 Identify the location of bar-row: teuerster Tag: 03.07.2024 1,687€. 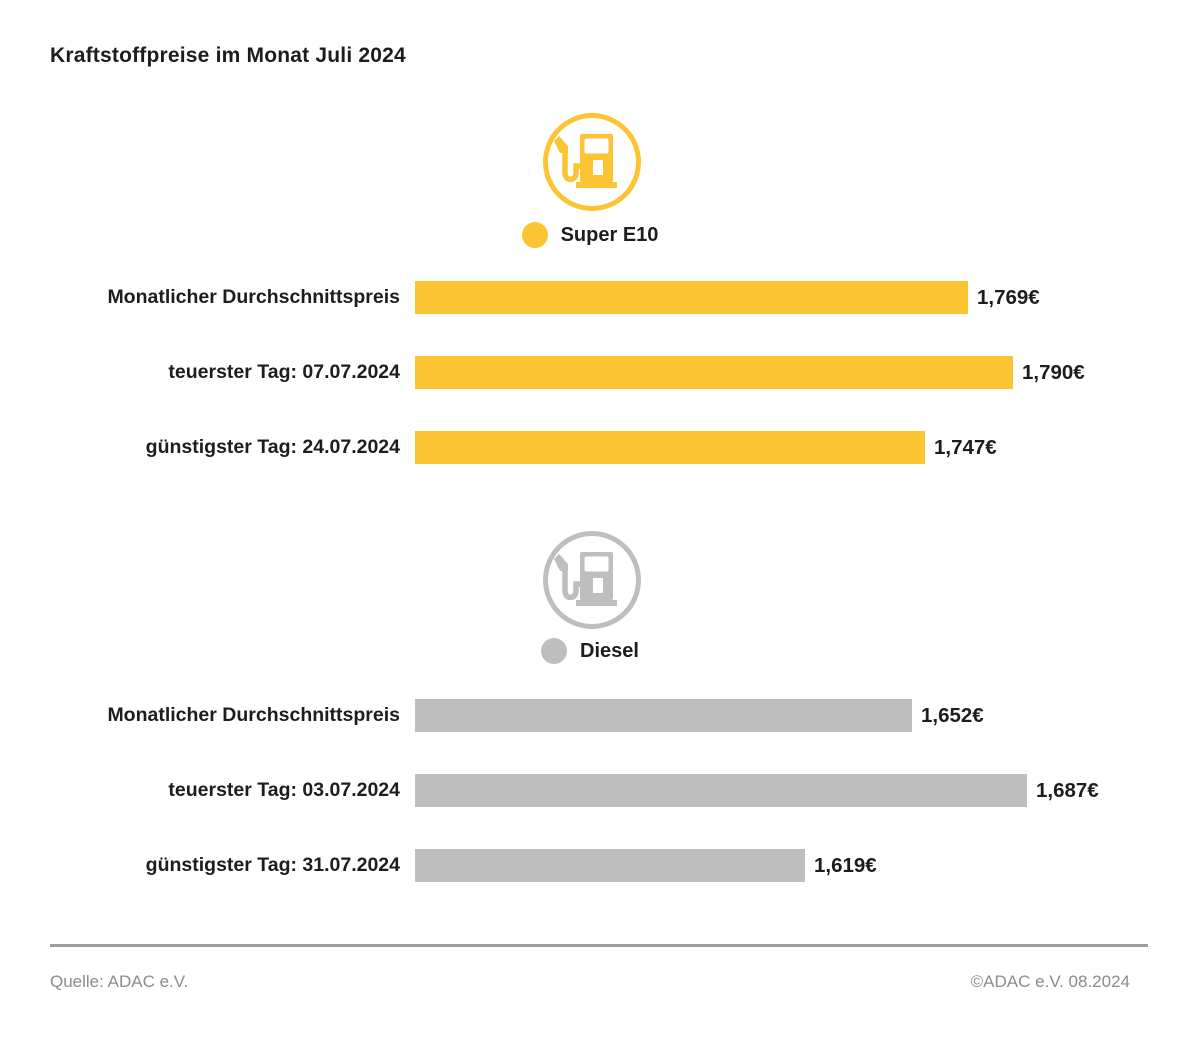
(600, 790).